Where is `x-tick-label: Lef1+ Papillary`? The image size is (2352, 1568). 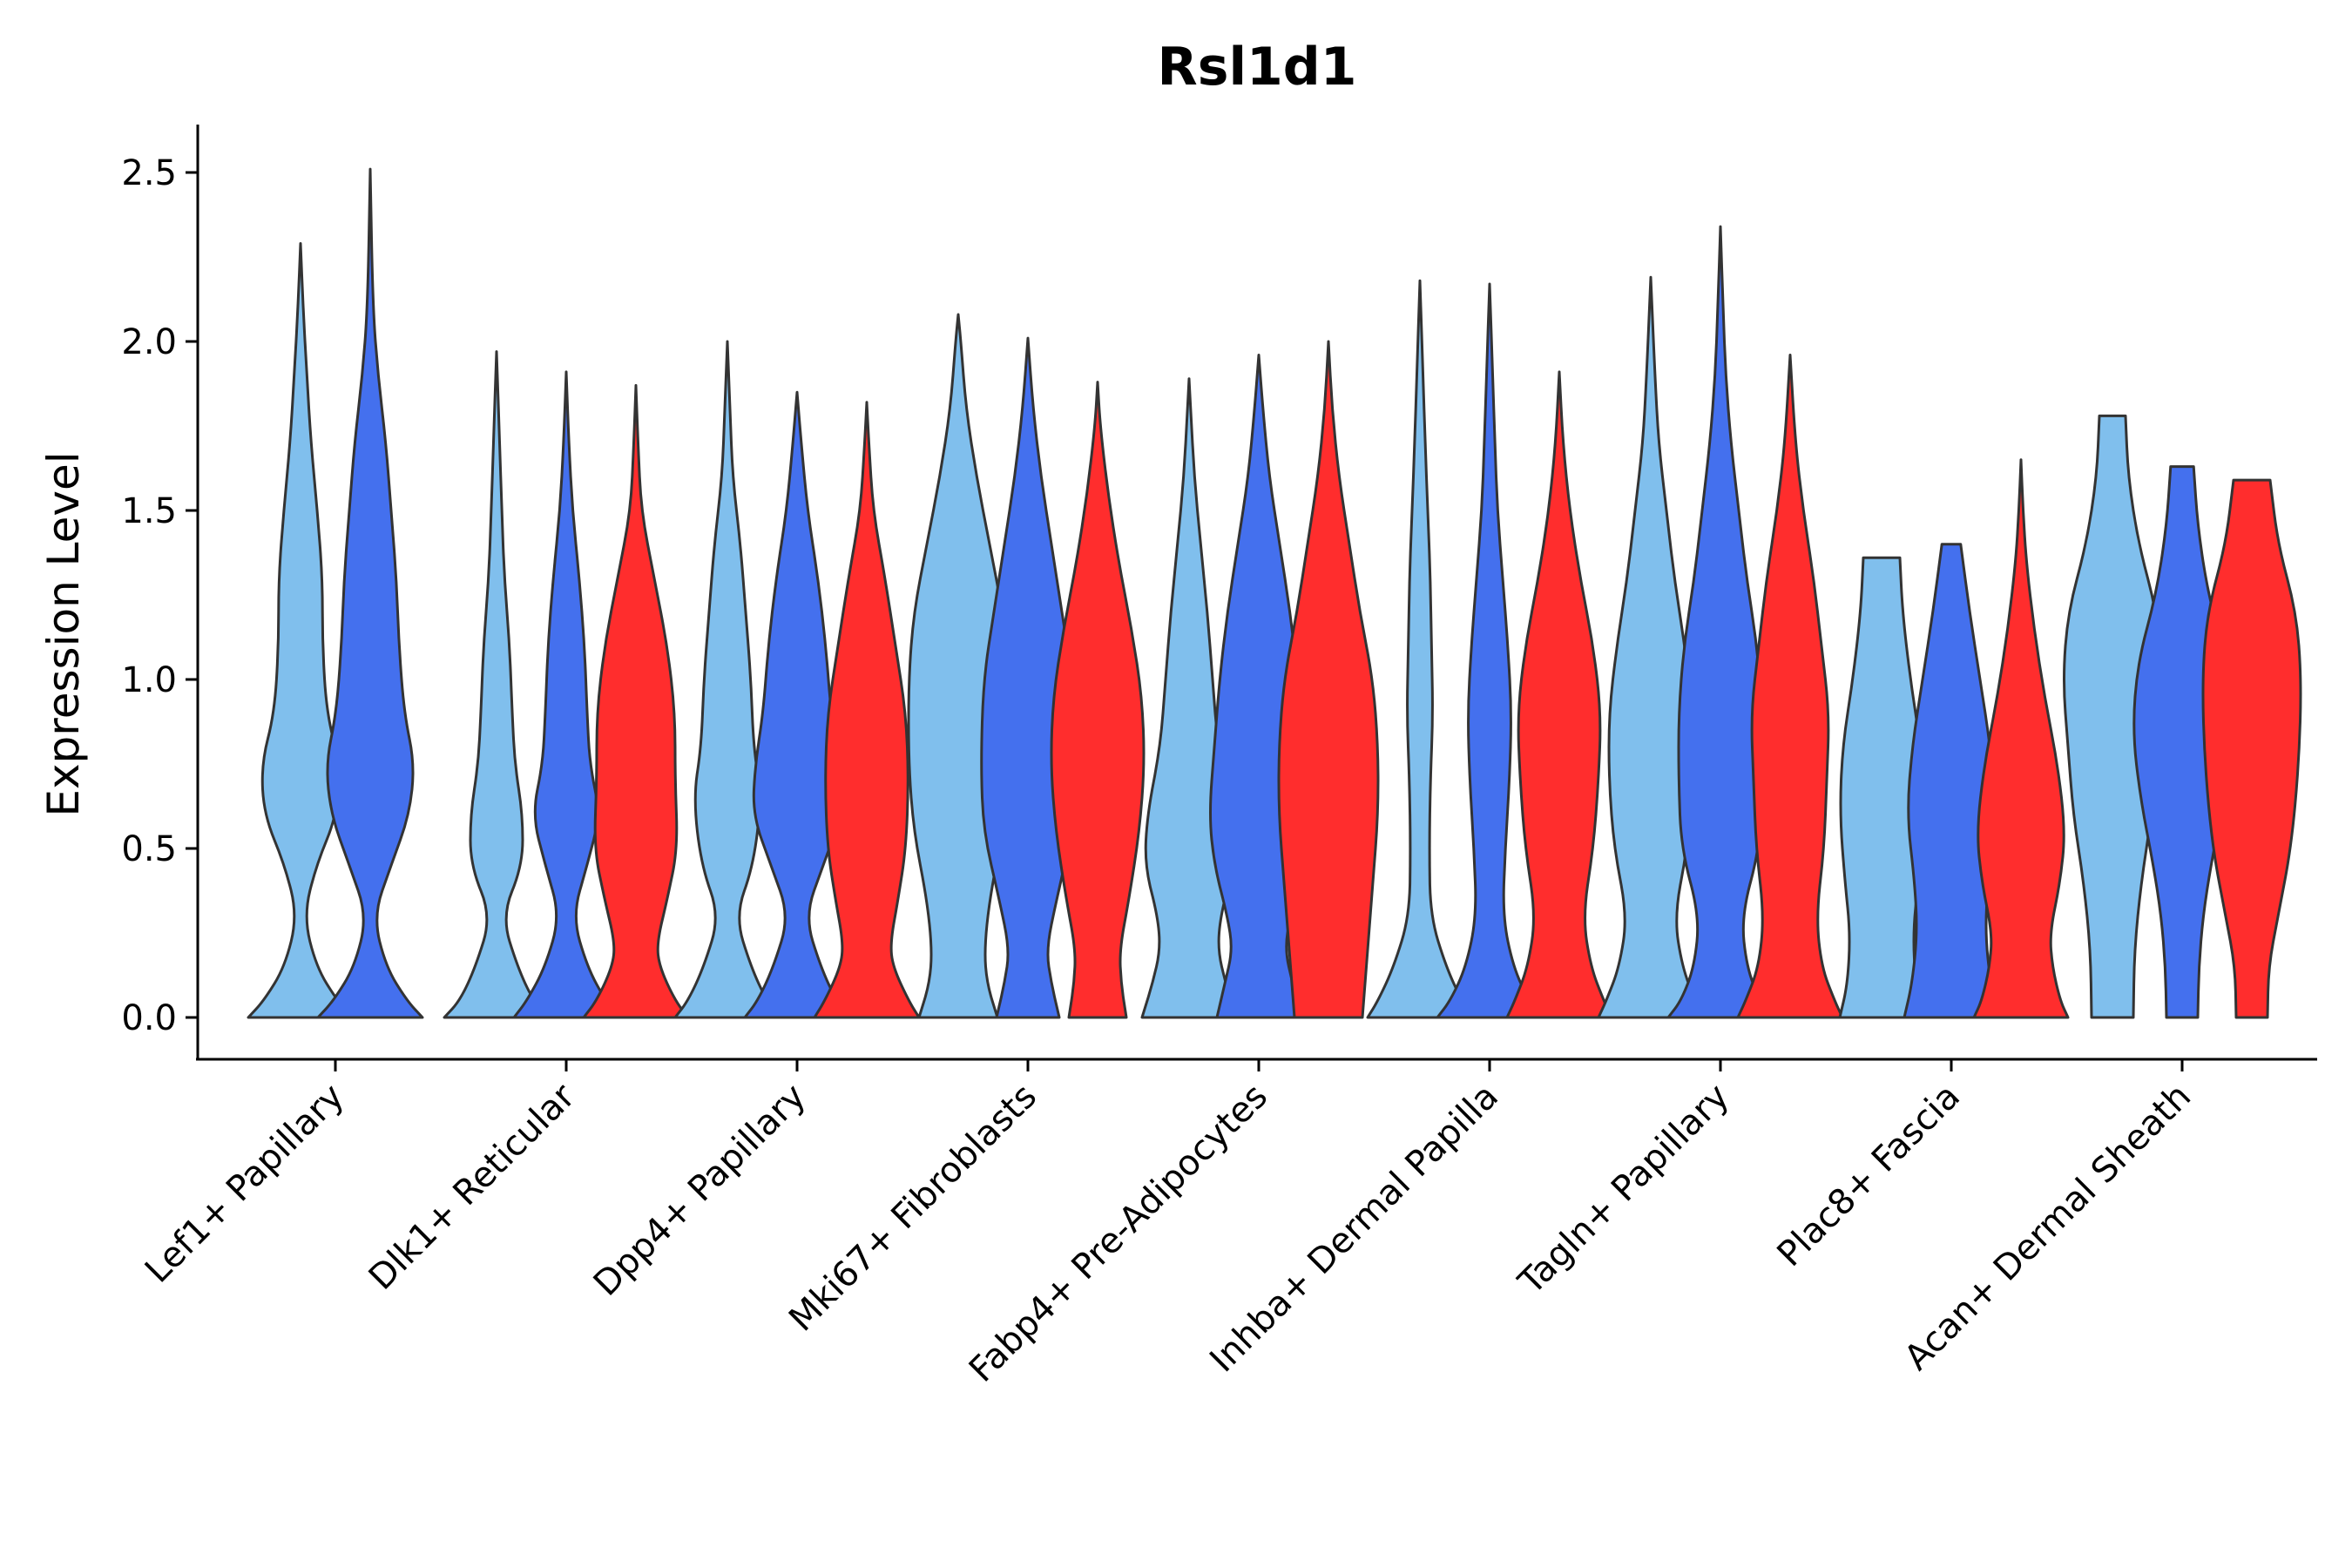 x-tick-label: Lef1+ Papillary is located at coordinates (245, 1184).